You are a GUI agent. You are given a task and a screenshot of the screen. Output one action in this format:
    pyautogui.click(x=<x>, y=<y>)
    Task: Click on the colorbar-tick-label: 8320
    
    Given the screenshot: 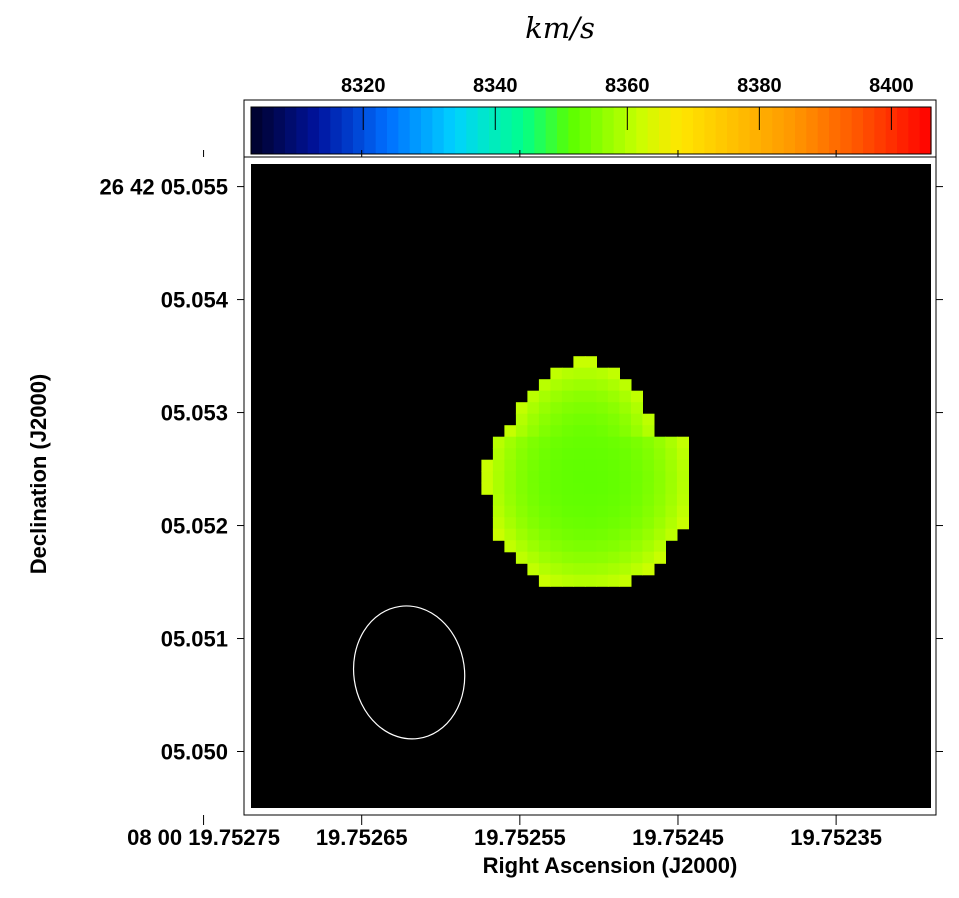 What is the action you would take?
    pyautogui.click(x=363, y=86)
    